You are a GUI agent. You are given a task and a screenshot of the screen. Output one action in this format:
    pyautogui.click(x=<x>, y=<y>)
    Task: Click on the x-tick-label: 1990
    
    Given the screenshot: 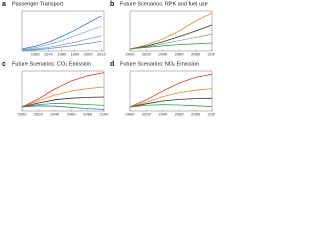 What is the action you would take?
    pyautogui.click(x=75, y=54)
    